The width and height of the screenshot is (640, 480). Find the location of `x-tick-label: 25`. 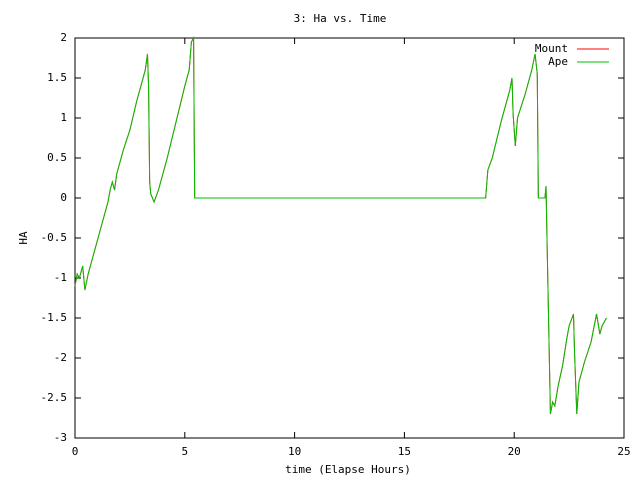

x-tick-label: 25 is located at coordinates (623, 451).